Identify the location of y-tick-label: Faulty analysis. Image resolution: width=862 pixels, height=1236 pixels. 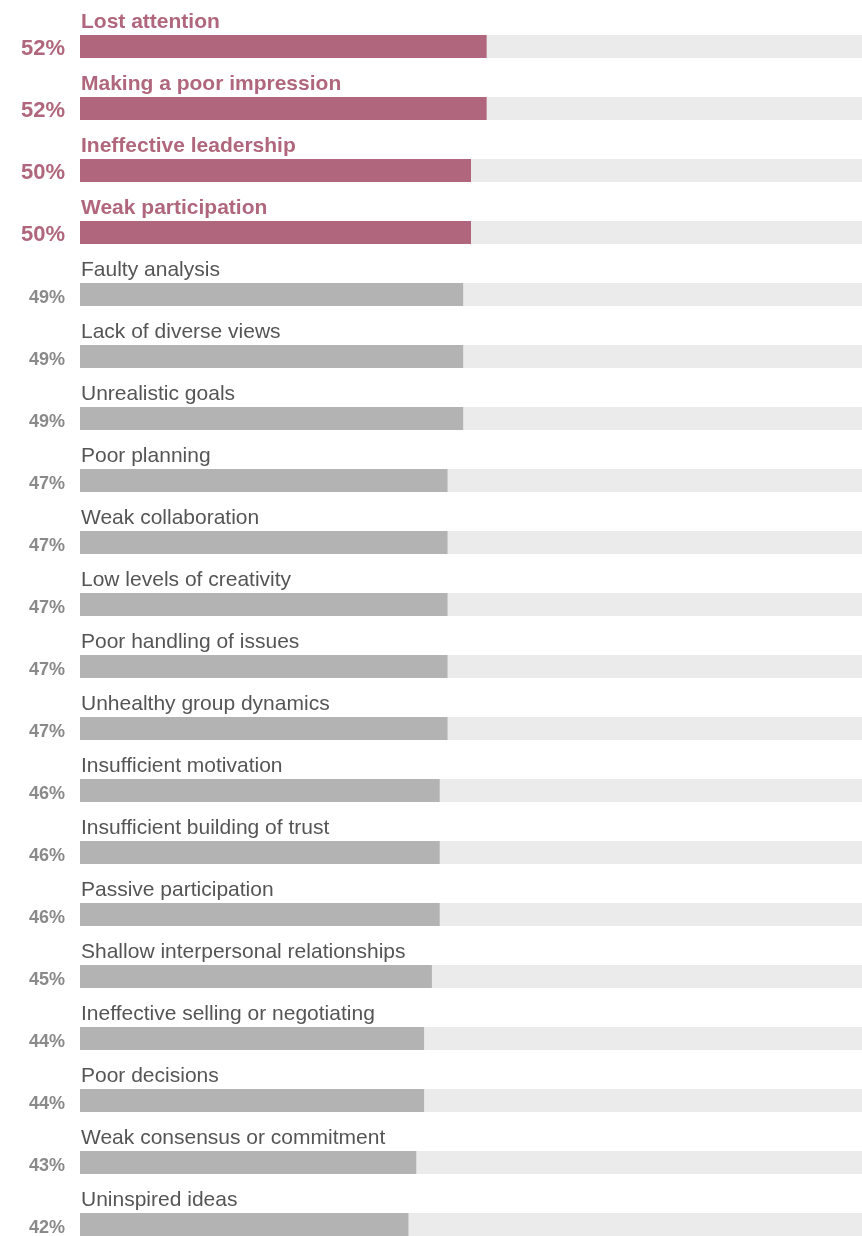
(150, 268).